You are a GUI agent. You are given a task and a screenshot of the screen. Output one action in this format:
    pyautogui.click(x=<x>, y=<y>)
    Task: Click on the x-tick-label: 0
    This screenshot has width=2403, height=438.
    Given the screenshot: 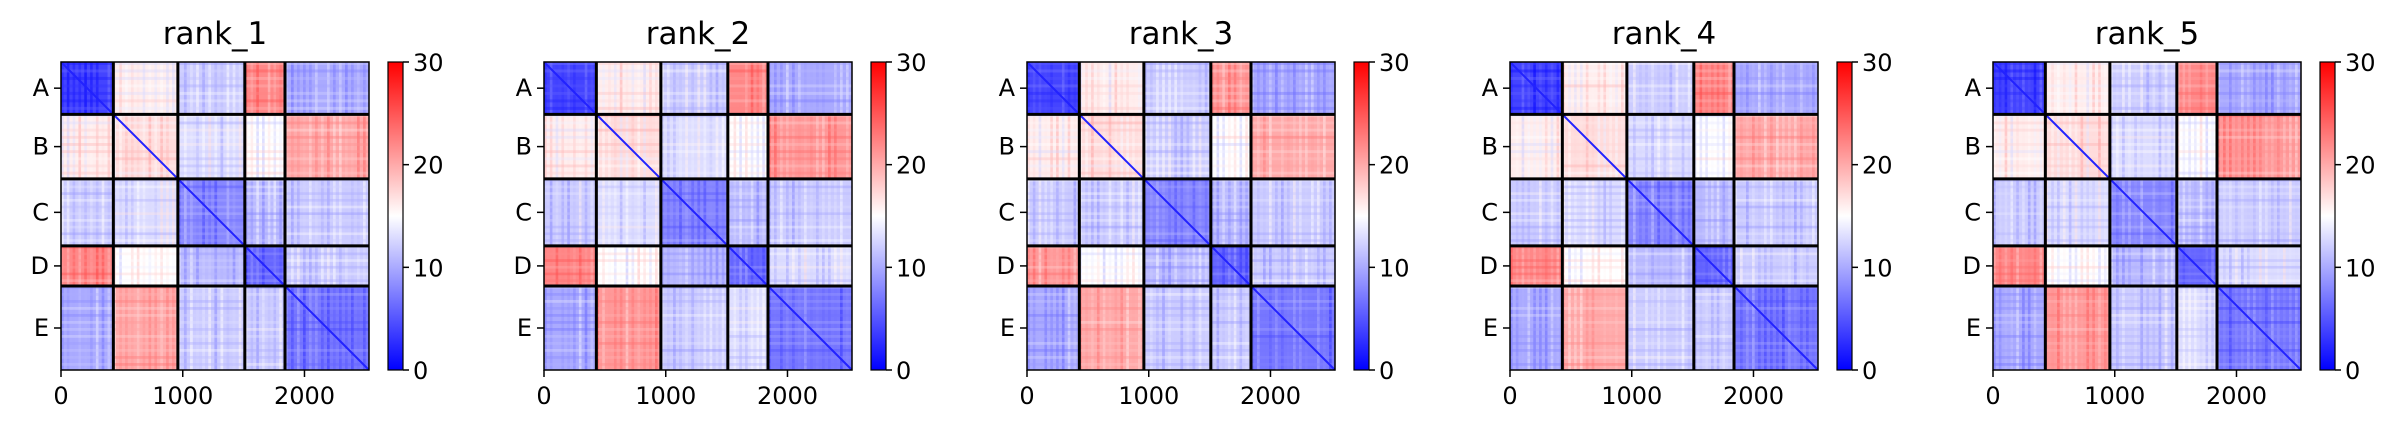 What is the action you would take?
    pyautogui.click(x=1026, y=396)
    